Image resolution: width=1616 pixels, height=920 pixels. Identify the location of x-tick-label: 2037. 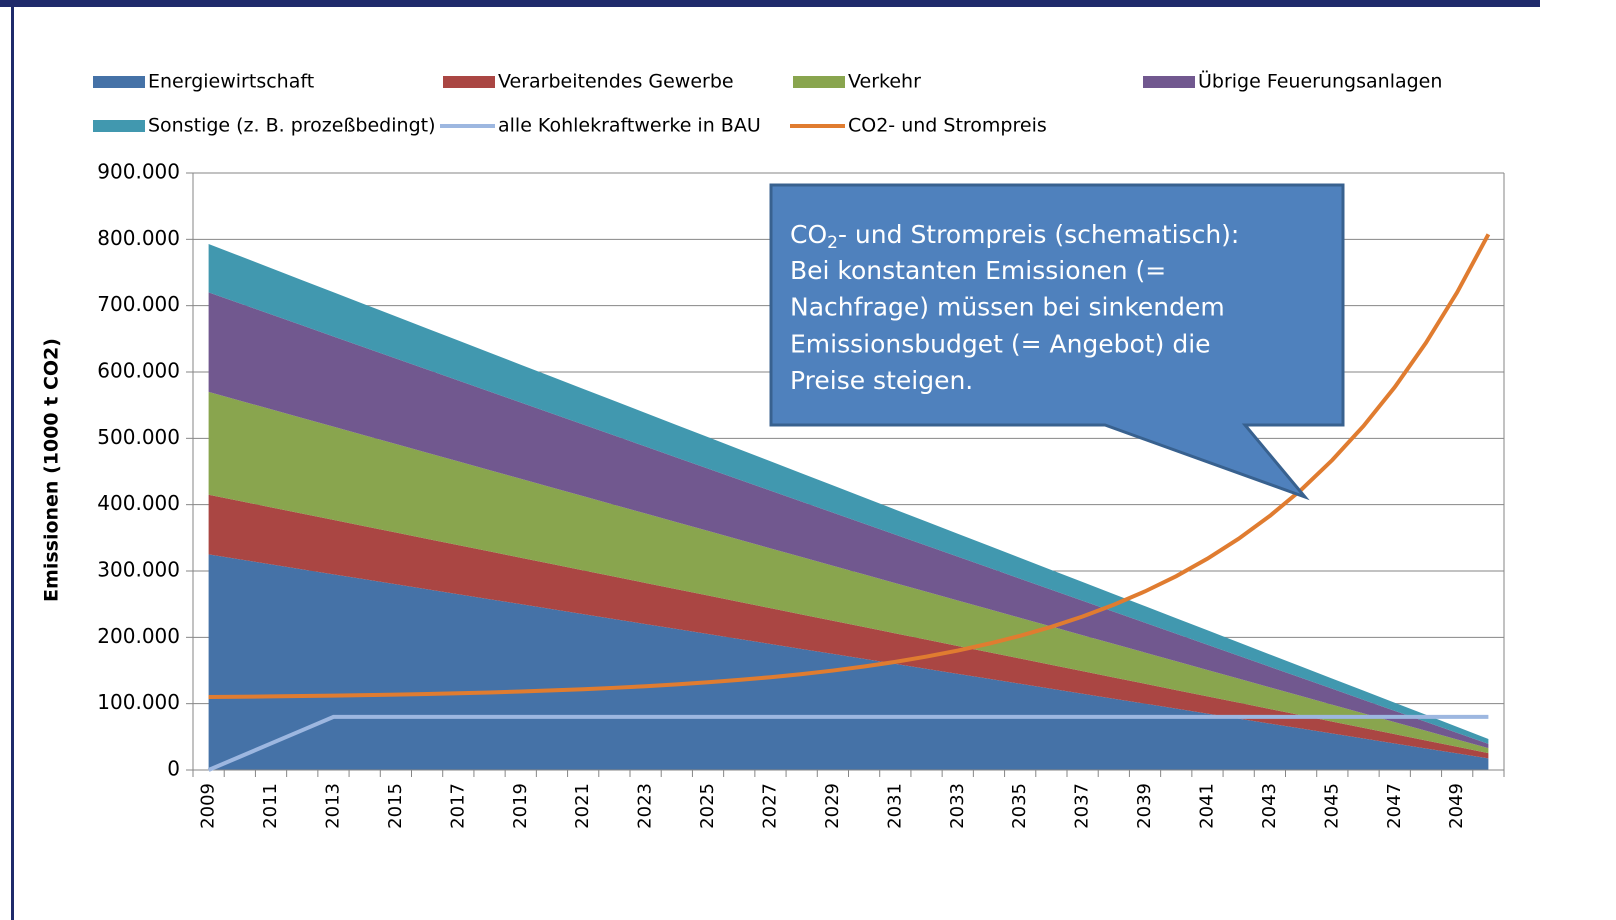
(1082, 806).